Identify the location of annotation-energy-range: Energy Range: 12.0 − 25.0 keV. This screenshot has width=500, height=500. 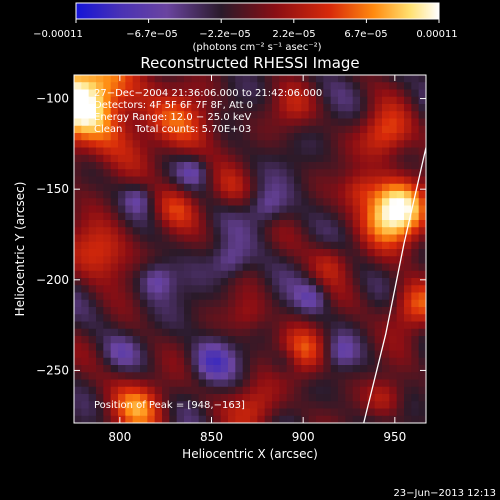
(172, 117).